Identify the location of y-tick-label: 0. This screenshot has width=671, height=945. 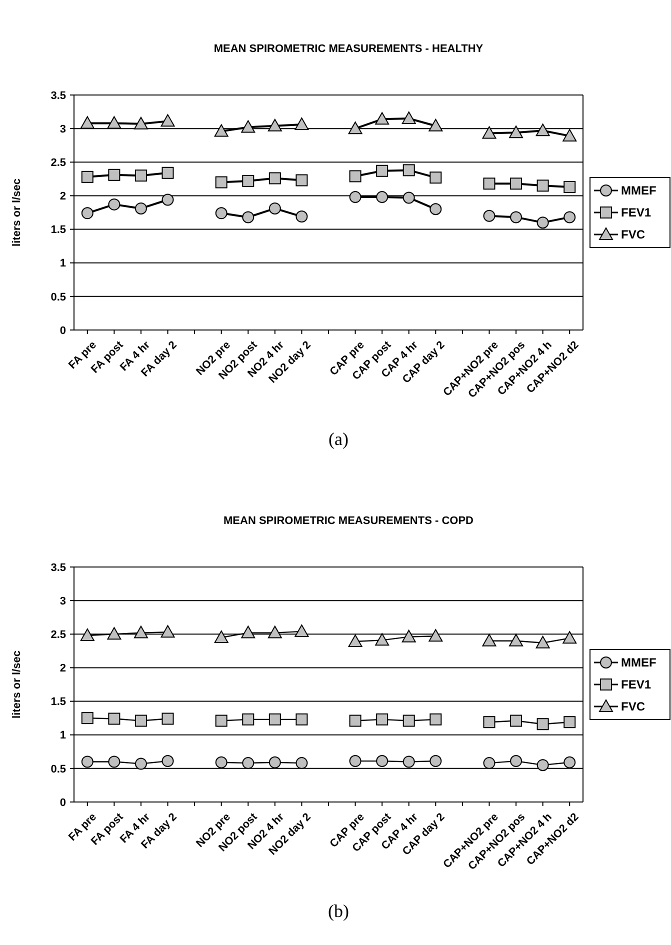
(63, 802).